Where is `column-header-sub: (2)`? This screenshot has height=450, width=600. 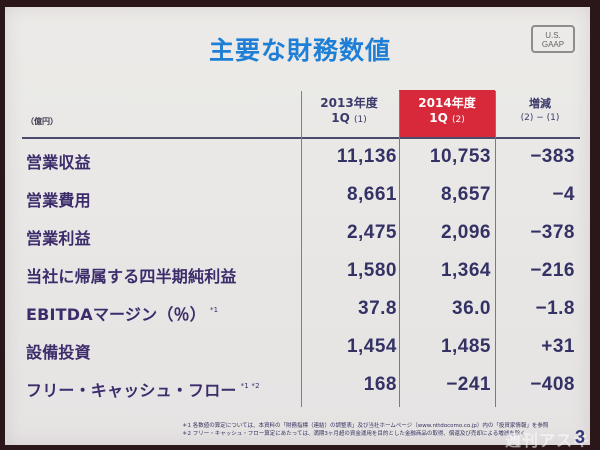
column-header-sub: (2) is located at coordinates (458, 120).